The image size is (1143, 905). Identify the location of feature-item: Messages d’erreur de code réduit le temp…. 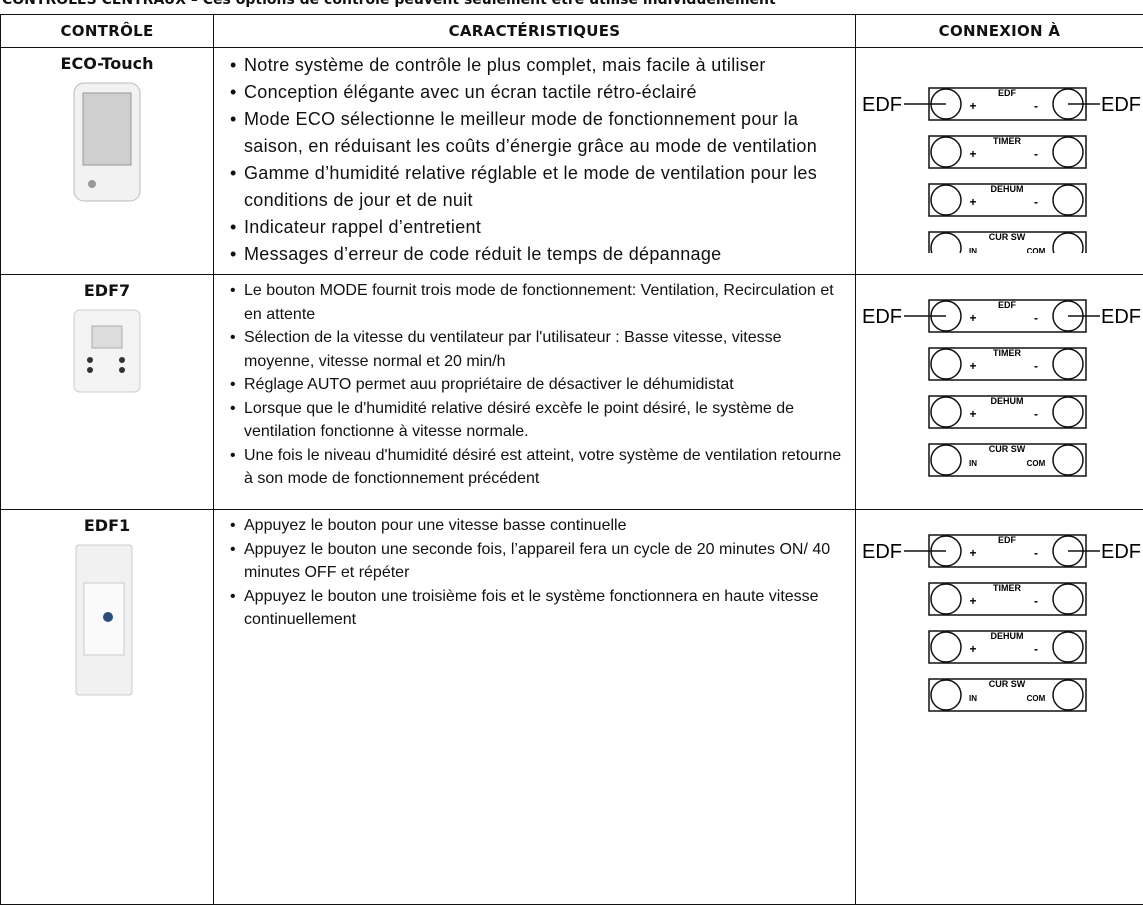
(539, 254).